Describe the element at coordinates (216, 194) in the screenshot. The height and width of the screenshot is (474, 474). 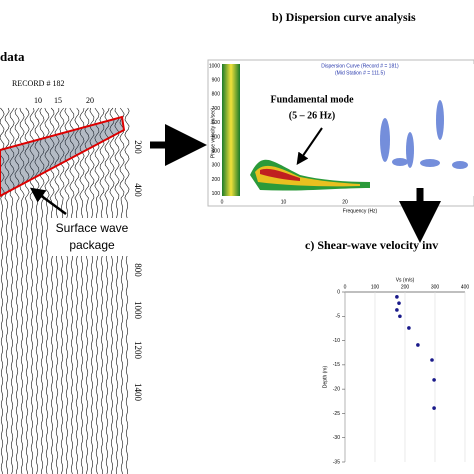
I see `y-tick-label: 100` at that location.